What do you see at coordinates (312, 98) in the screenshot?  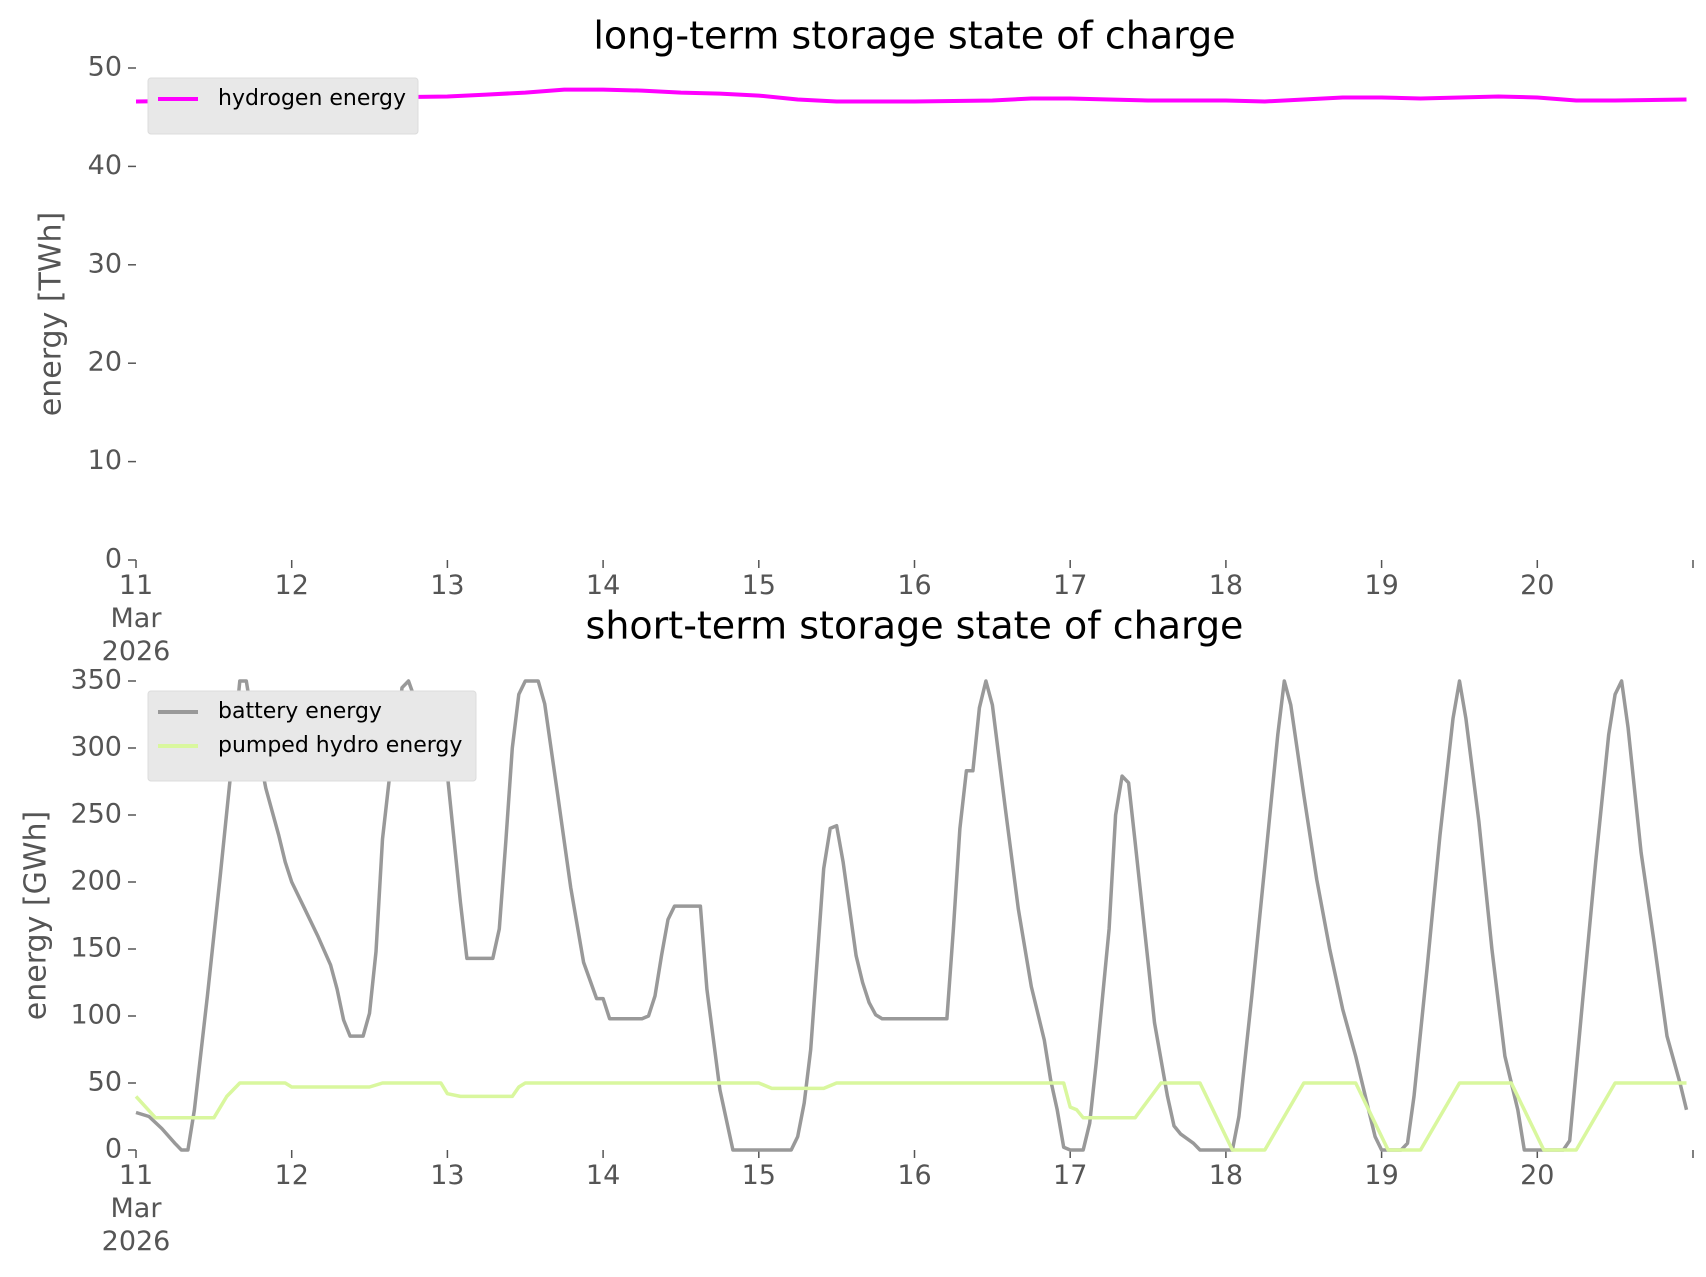 I see `legend-label: hydrogen energy` at bounding box center [312, 98].